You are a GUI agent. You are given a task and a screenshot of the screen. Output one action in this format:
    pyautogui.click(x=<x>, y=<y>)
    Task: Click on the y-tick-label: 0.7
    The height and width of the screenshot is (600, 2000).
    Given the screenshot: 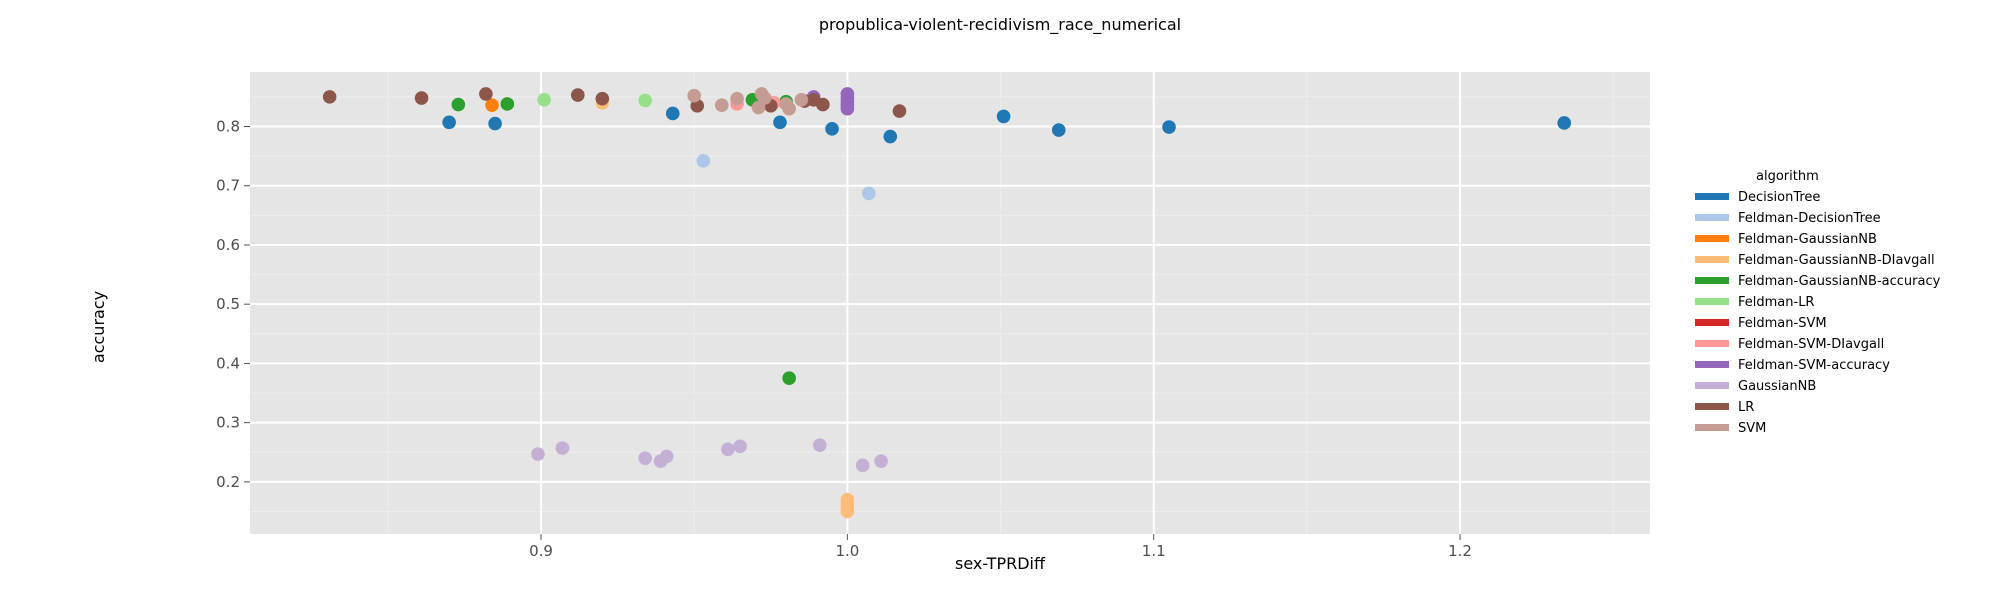 What is the action you would take?
    pyautogui.click(x=228, y=186)
    